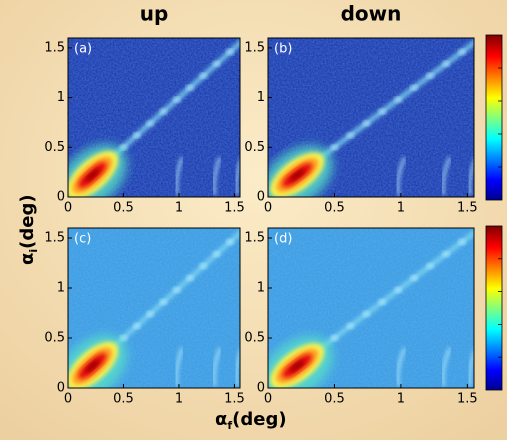 The width and height of the screenshot is (507, 440). What do you see at coordinates (27, 221) in the screenshot?
I see `y-axis-label-unit: (deg)` at bounding box center [27, 221].